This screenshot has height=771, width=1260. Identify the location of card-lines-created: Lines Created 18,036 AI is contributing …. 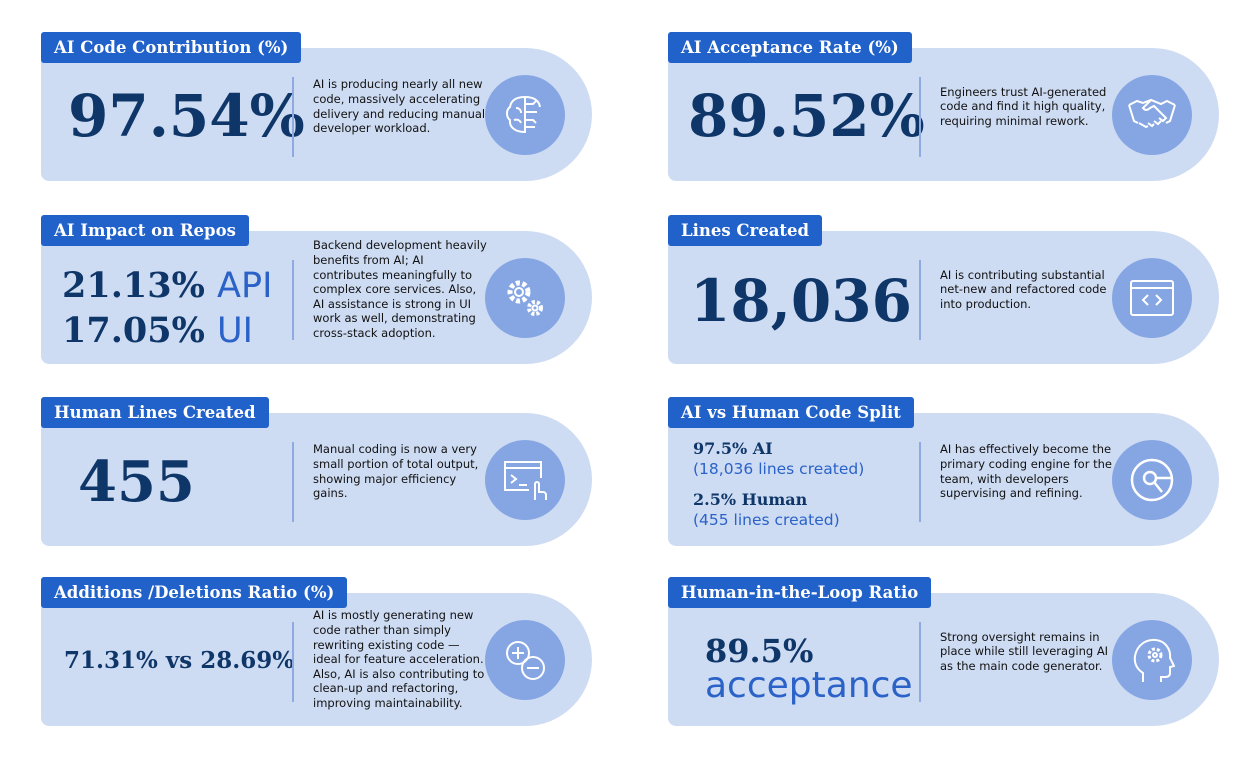
(943, 290).